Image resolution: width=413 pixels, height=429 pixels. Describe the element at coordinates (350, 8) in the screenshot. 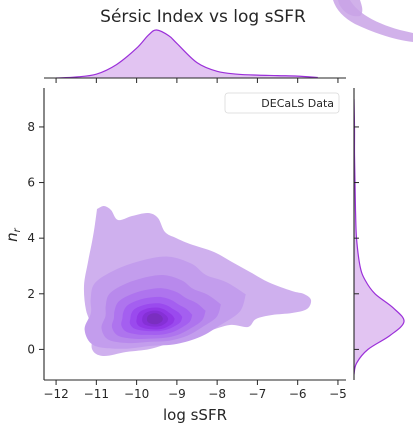

I see `neighbor-panel-fragment-top` at that location.